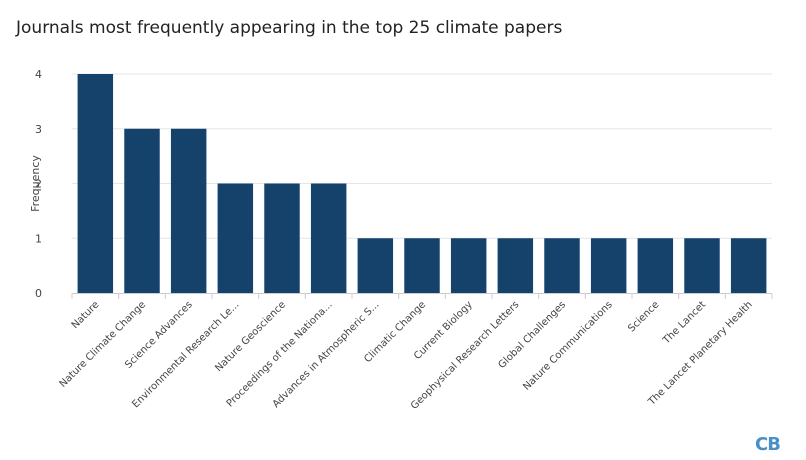 The height and width of the screenshot is (460, 806). What do you see at coordinates (567, 345) in the screenshot?
I see `x-tick-label: Nature Communications` at bounding box center [567, 345].